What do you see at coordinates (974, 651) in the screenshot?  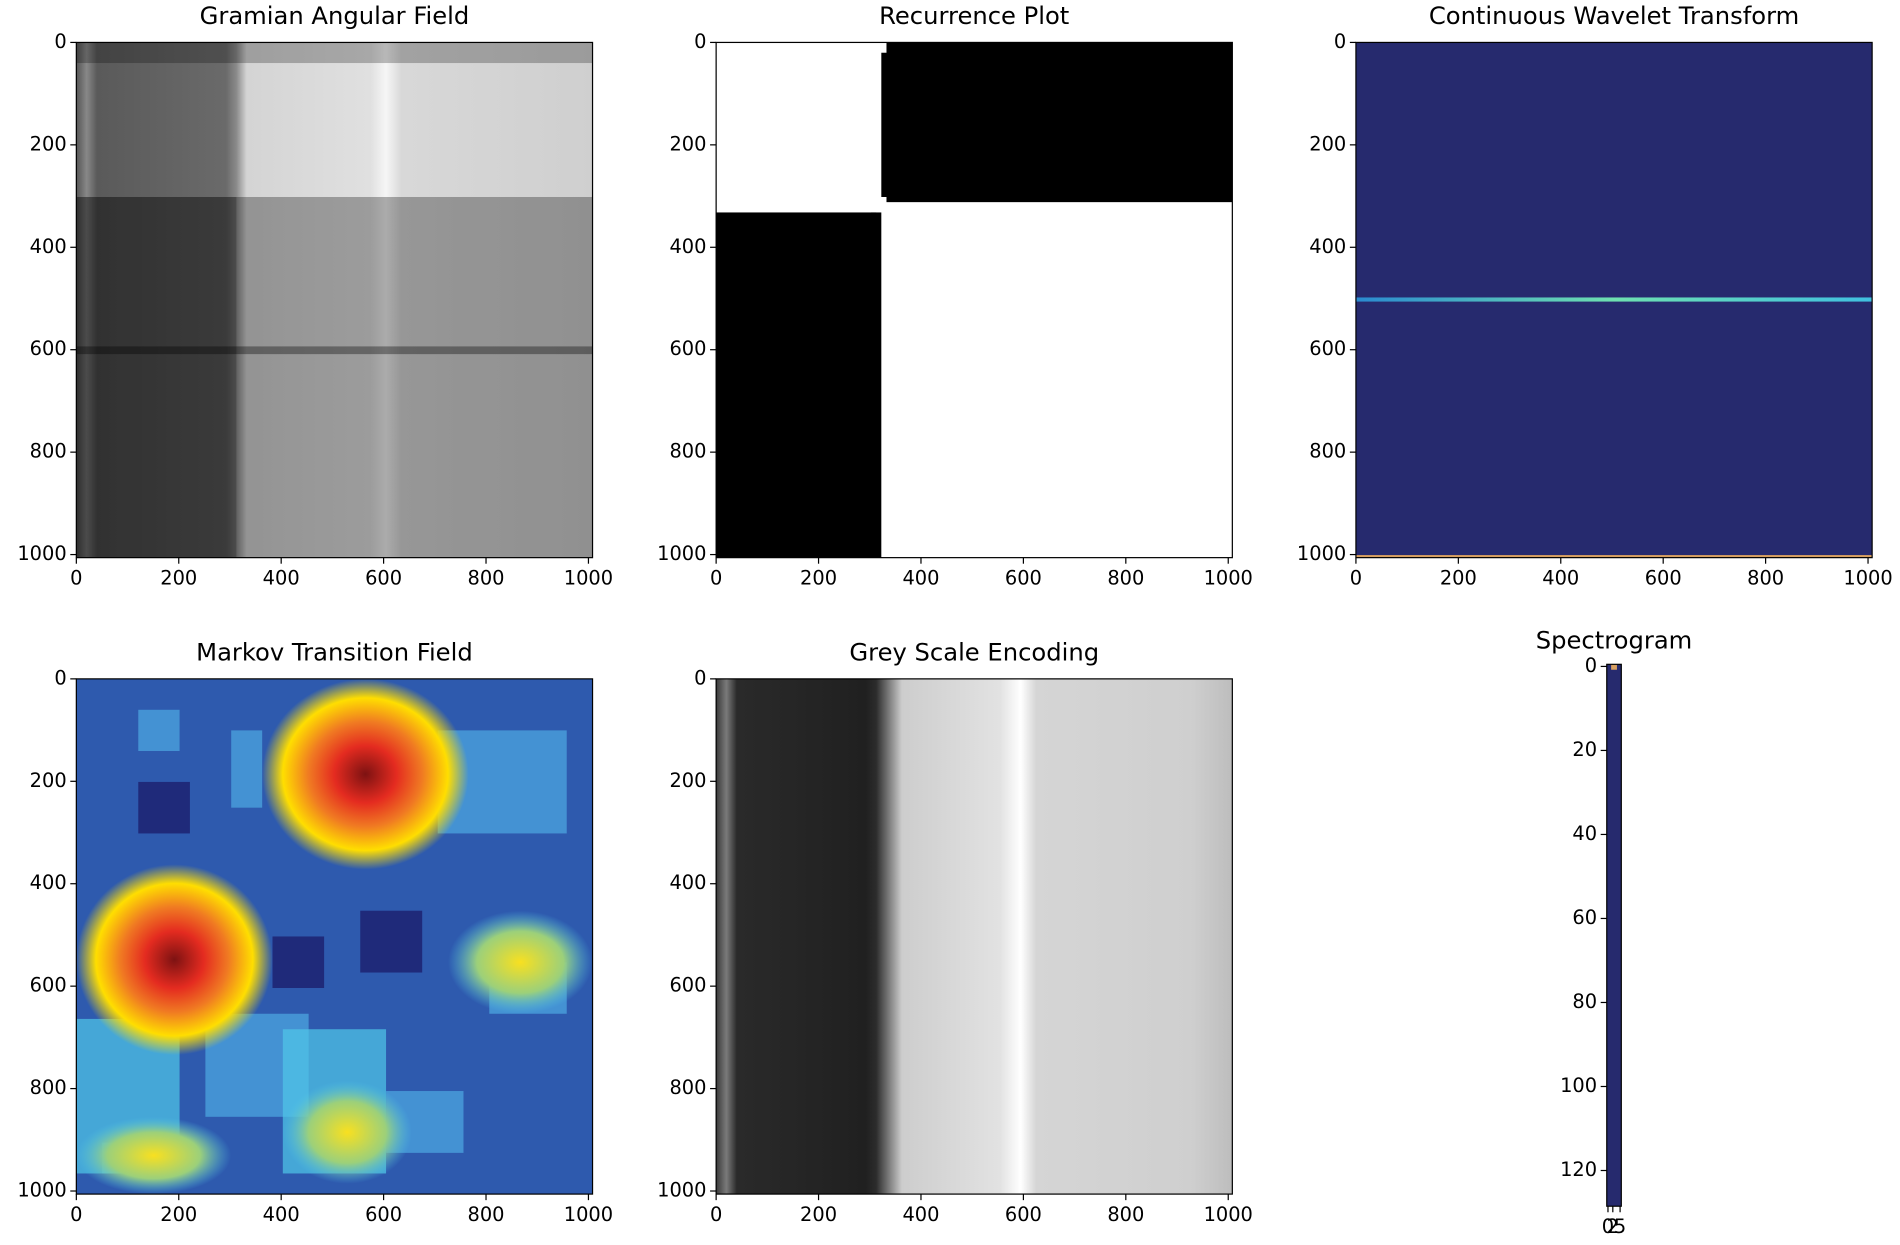 I see `subplot-title: Grey Scale Encoding` at bounding box center [974, 651].